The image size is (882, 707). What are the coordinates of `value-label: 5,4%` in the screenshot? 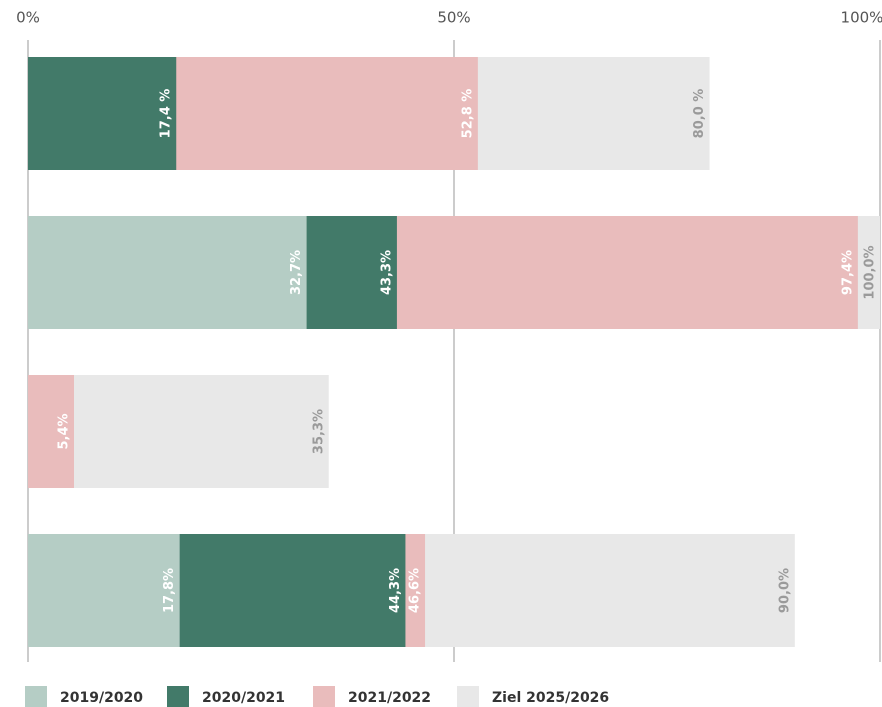 It's located at (64, 431).